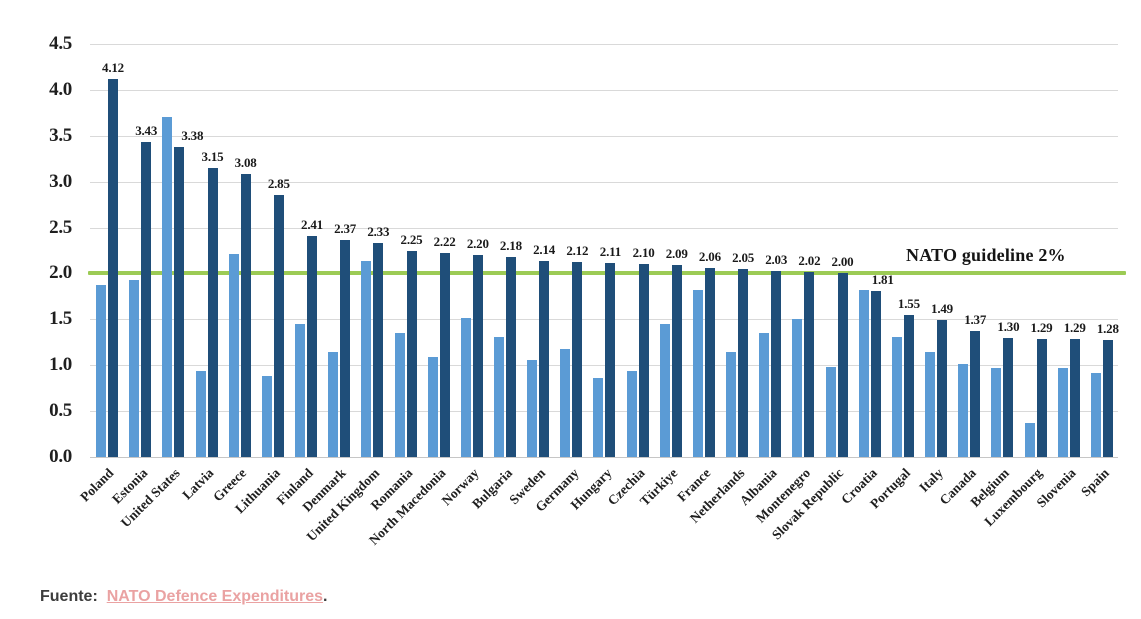 The image size is (1141, 619). What do you see at coordinates (212, 156) in the screenshot?
I see `bar-value-label: 3.15` at bounding box center [212, 156].